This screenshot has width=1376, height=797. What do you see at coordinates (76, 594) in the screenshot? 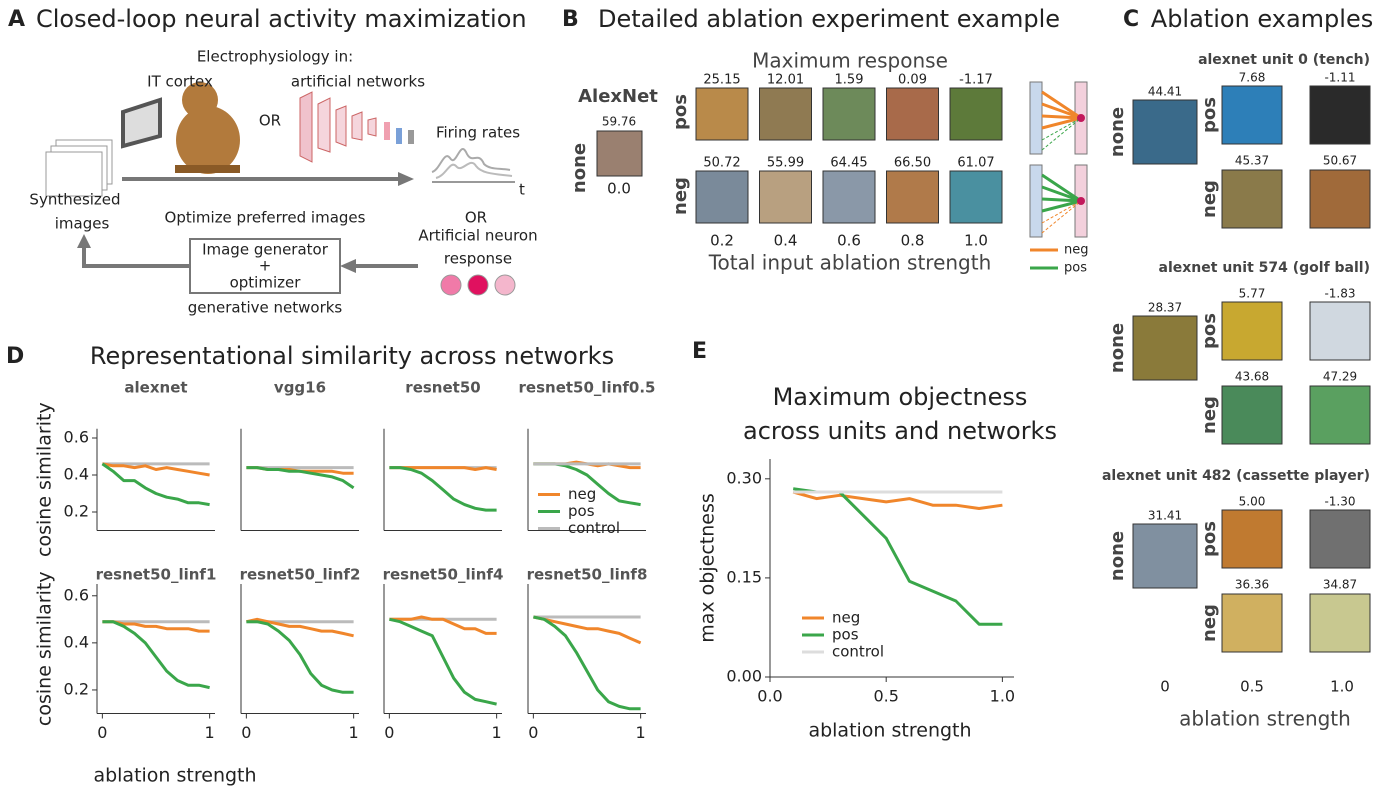
I see `y-tick-label: 0.6` at bounding box center [76, 594].